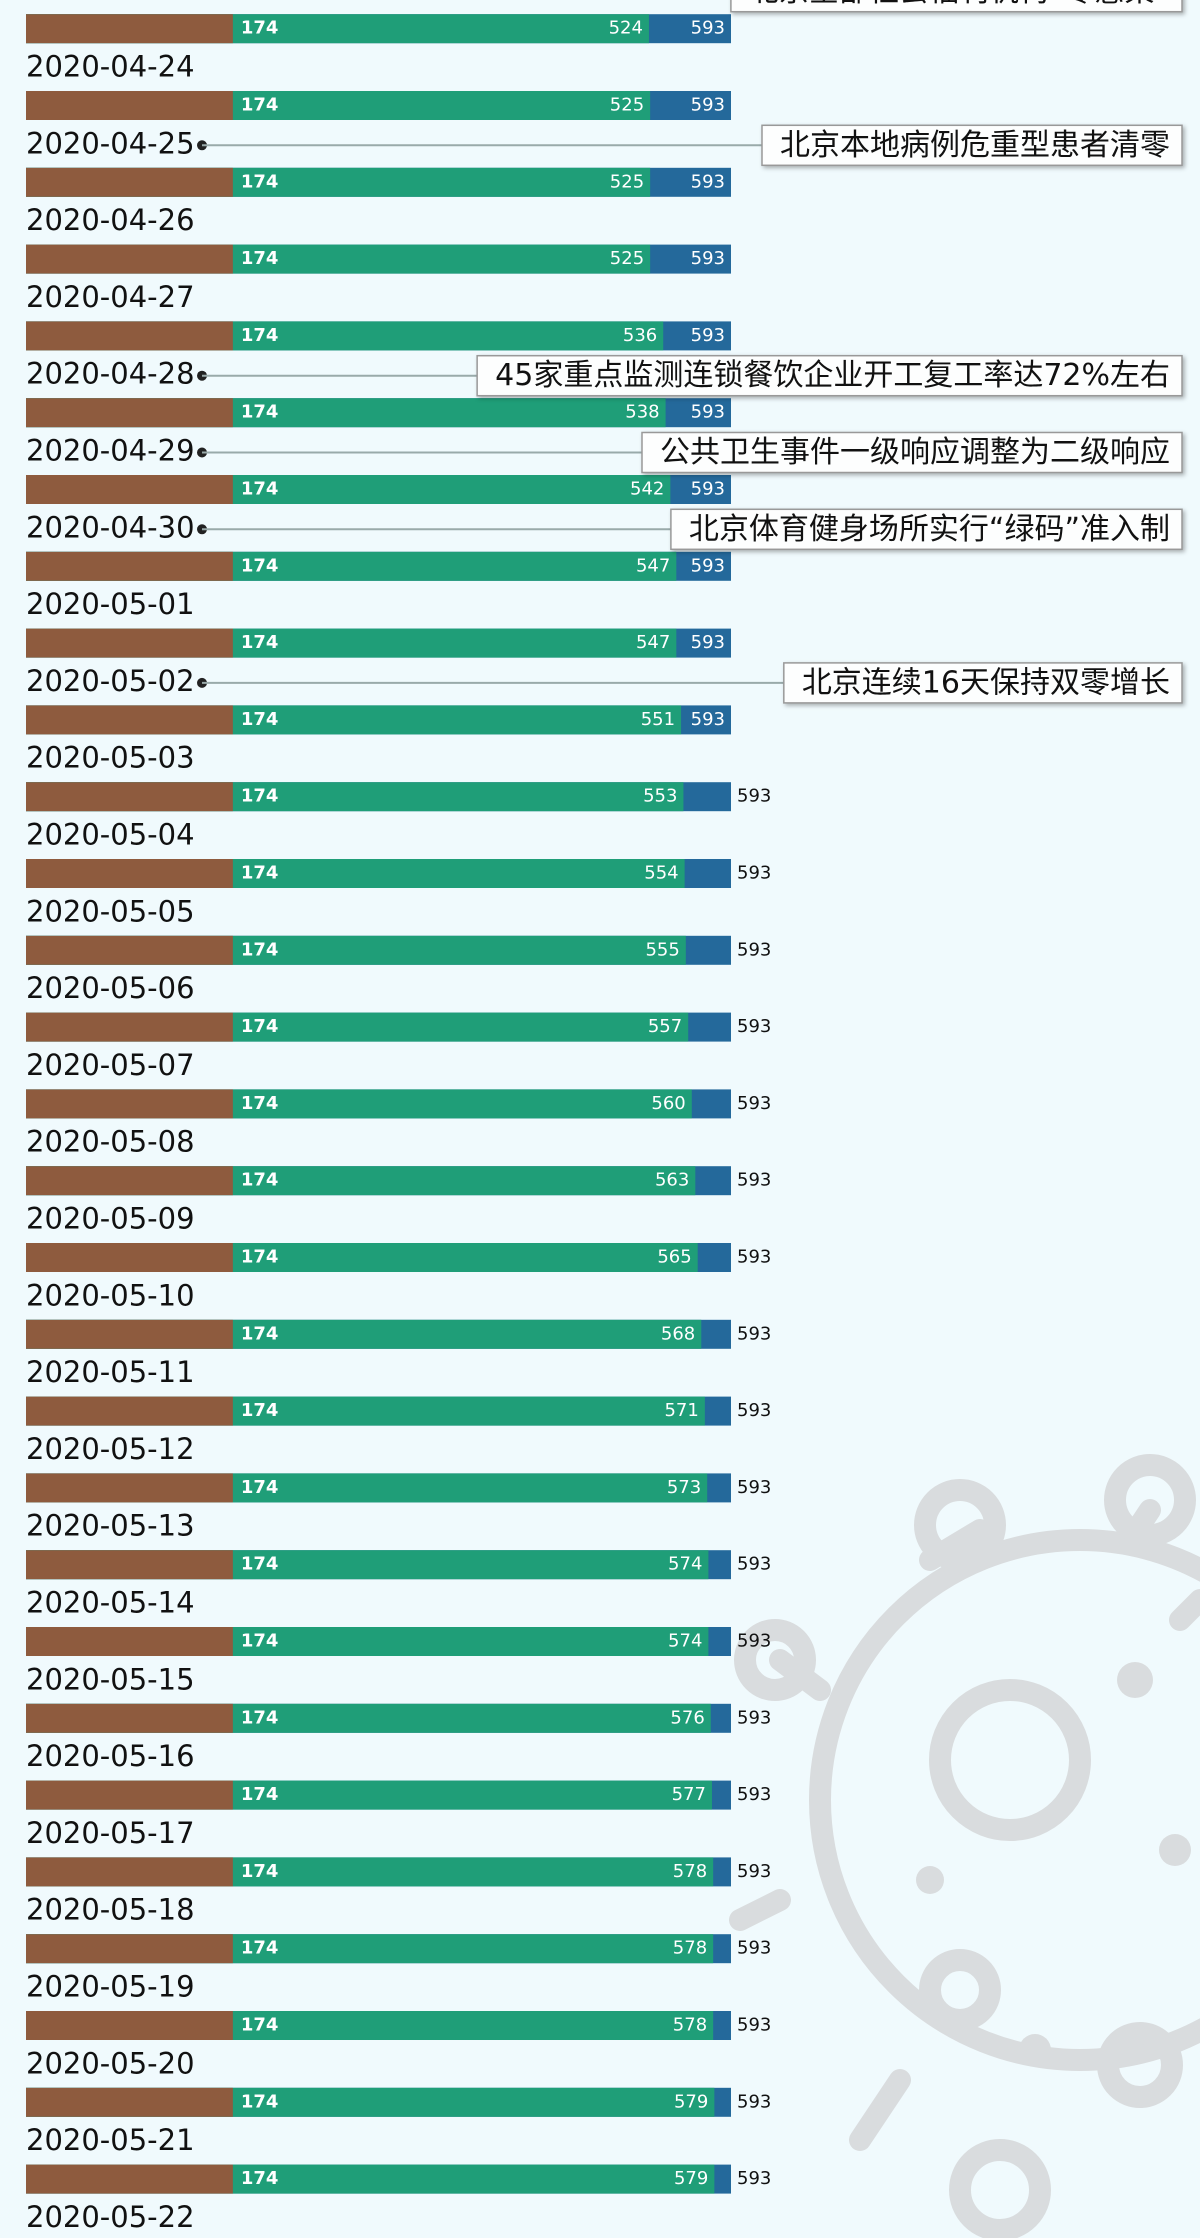  I want to click on annotation-text: 公共卫生事件一级响应调整为二级响应, so click(915, 452).